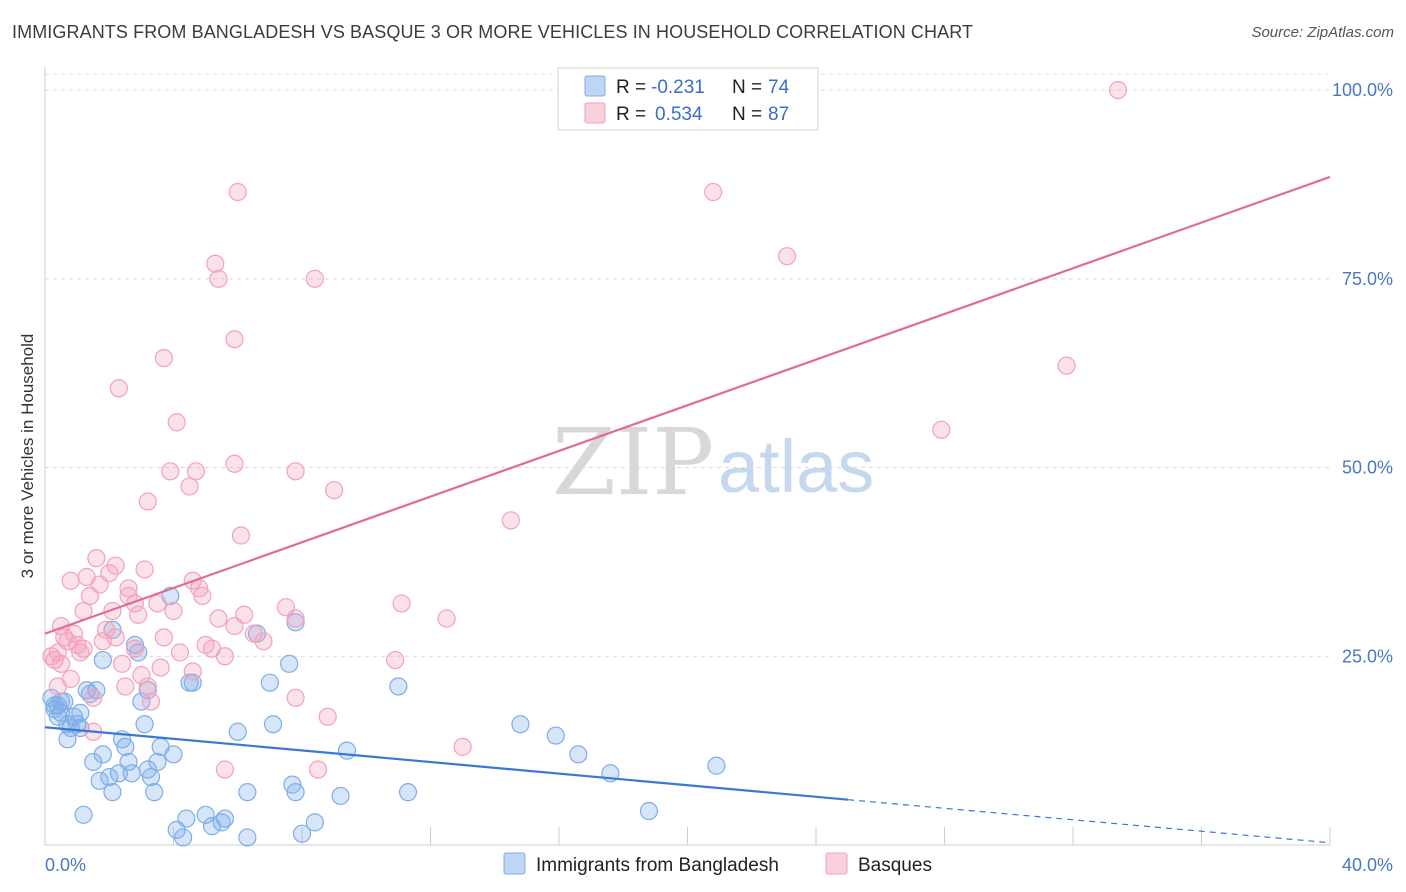 The width and height of the screenshot is (1406, 892). What do you see at coordinates (1367, 865) in the screenshot?
I see `x-tick-label-max: 40.0%` at bounding box center [1367, 865].